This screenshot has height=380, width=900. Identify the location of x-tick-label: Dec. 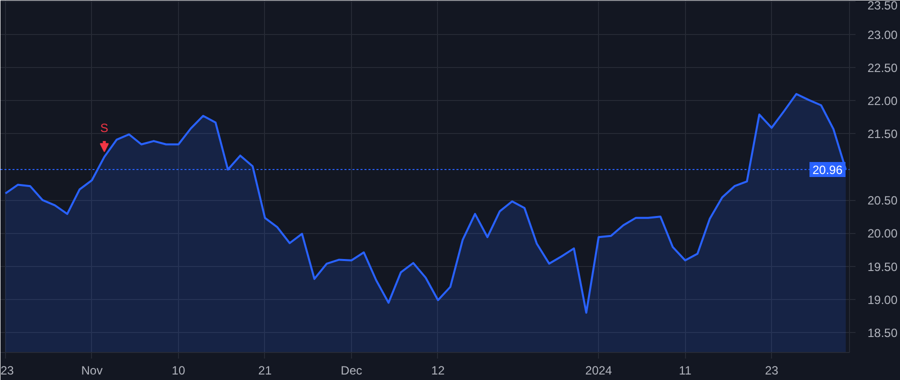
(351, 371).